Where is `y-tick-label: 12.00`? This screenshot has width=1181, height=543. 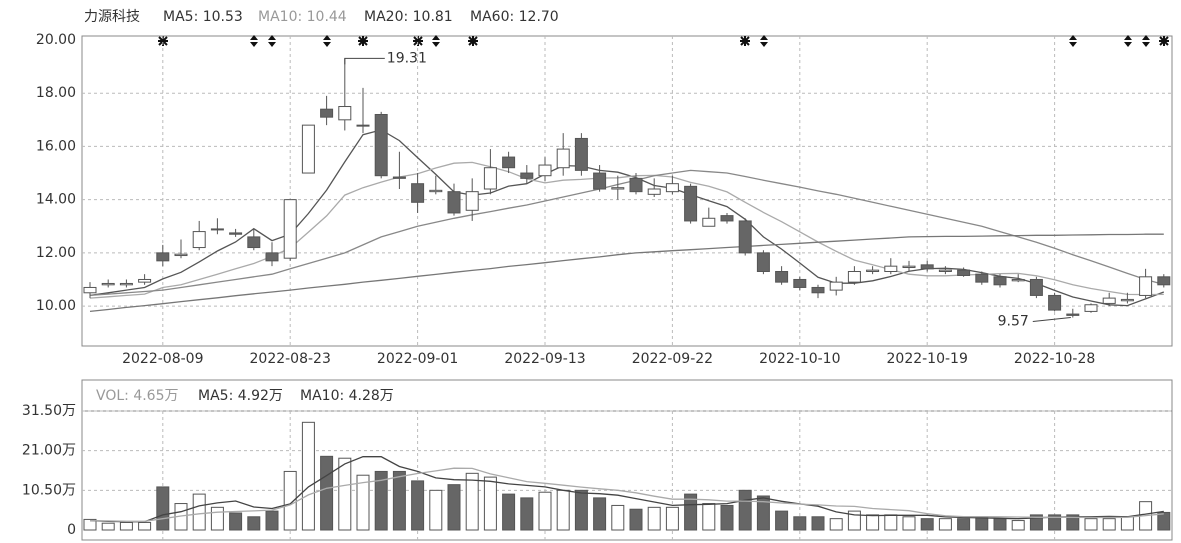 y-tick-label: 12.00 is located at coordinates (56, 253).